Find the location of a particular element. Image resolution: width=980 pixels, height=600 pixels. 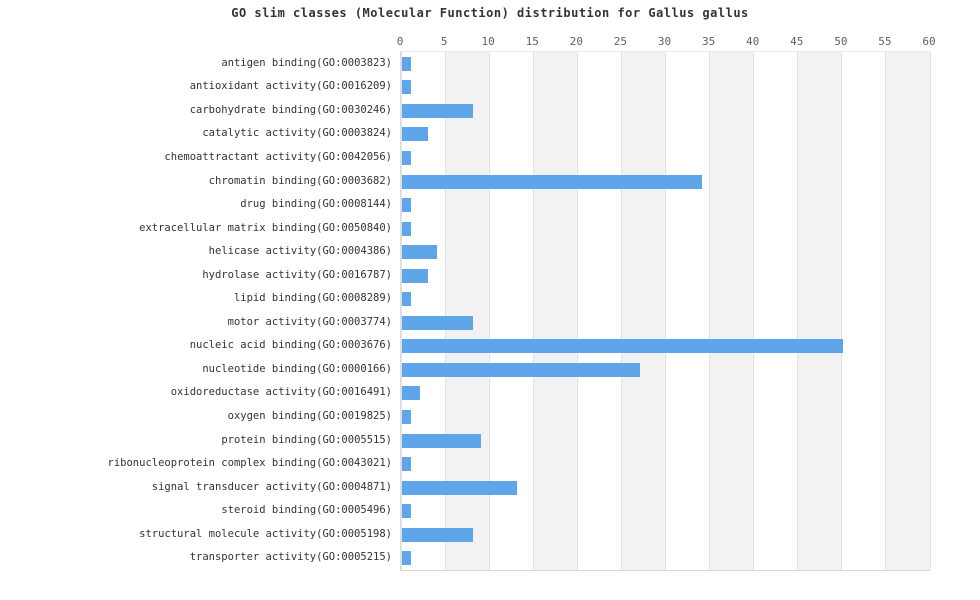

x-tick-label: 10 is located at coordinates (488, 41).